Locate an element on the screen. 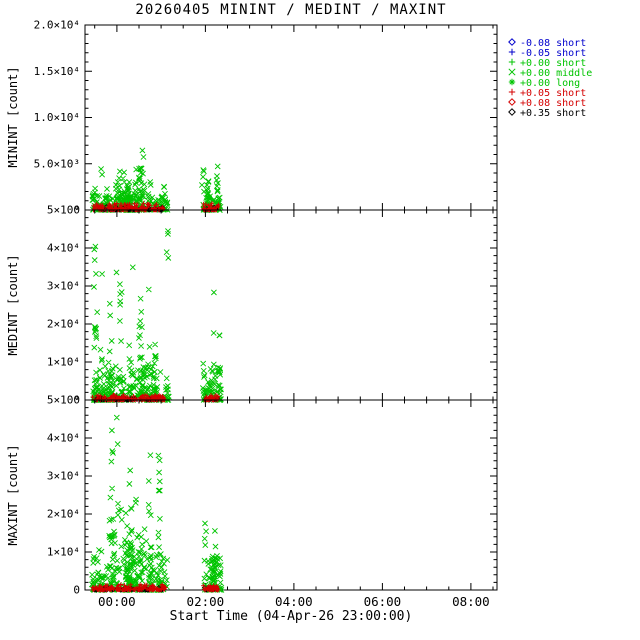  legend-item: +0.05 short is located at coordinates (573, 93).